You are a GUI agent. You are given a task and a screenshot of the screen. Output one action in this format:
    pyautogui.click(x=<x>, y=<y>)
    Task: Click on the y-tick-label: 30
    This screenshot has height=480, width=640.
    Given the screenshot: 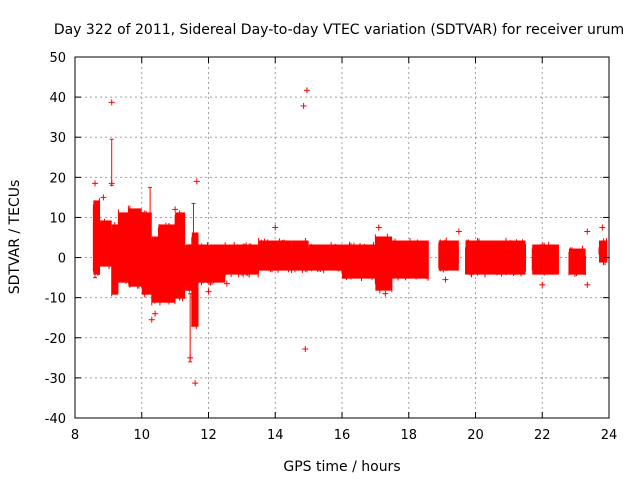 What is the action you would take?
    pyautogui.click(x=57, y=138)
    